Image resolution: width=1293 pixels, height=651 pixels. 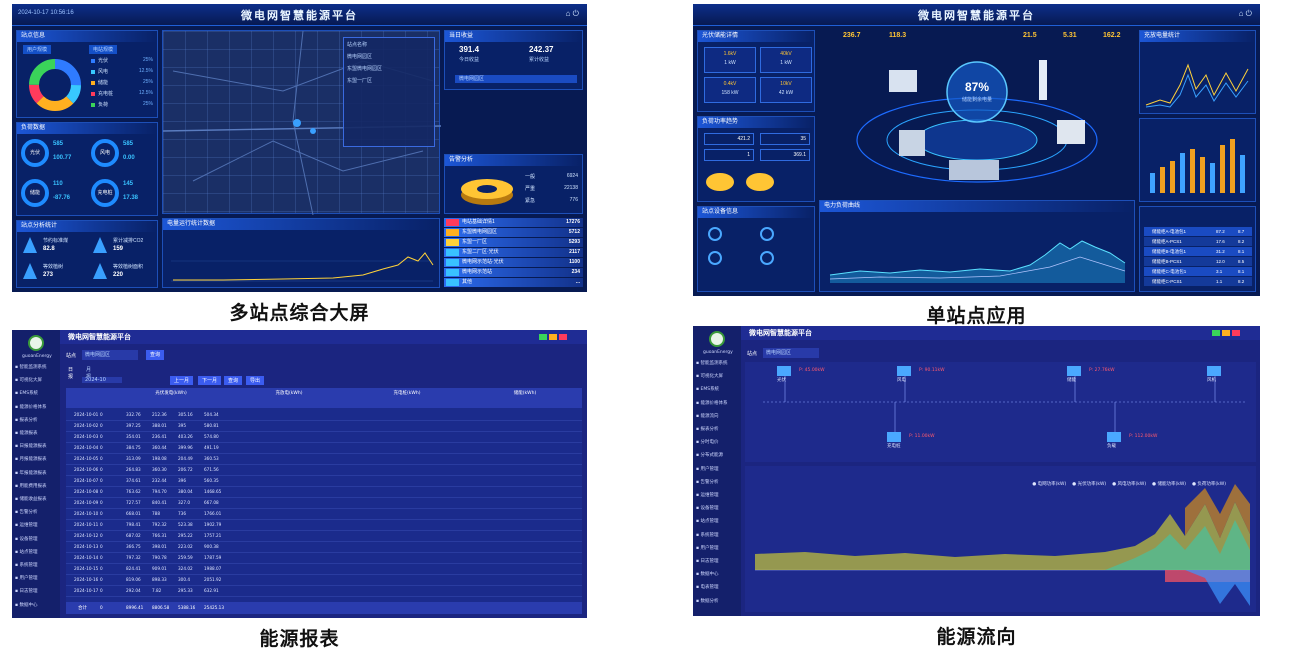 I want to click on query-button: 查询, so click(x=233, y=380).